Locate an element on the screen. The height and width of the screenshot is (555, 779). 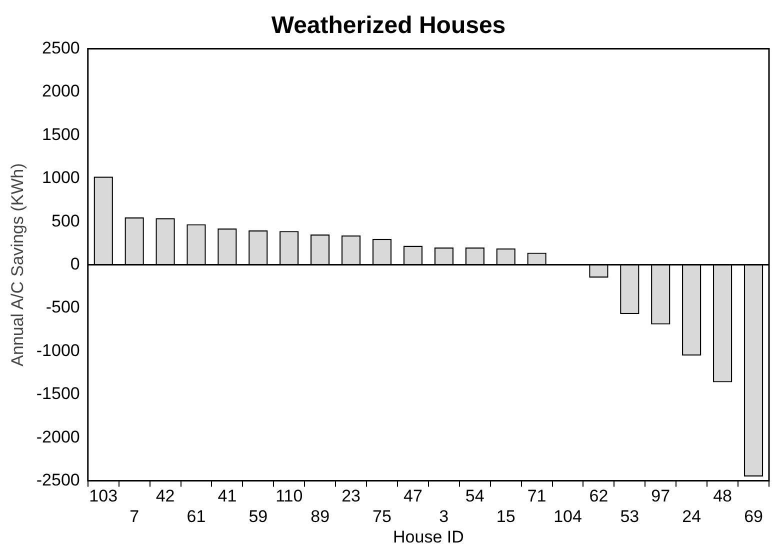
y-tick-label: -2500 is located at coordinates (58, 480).